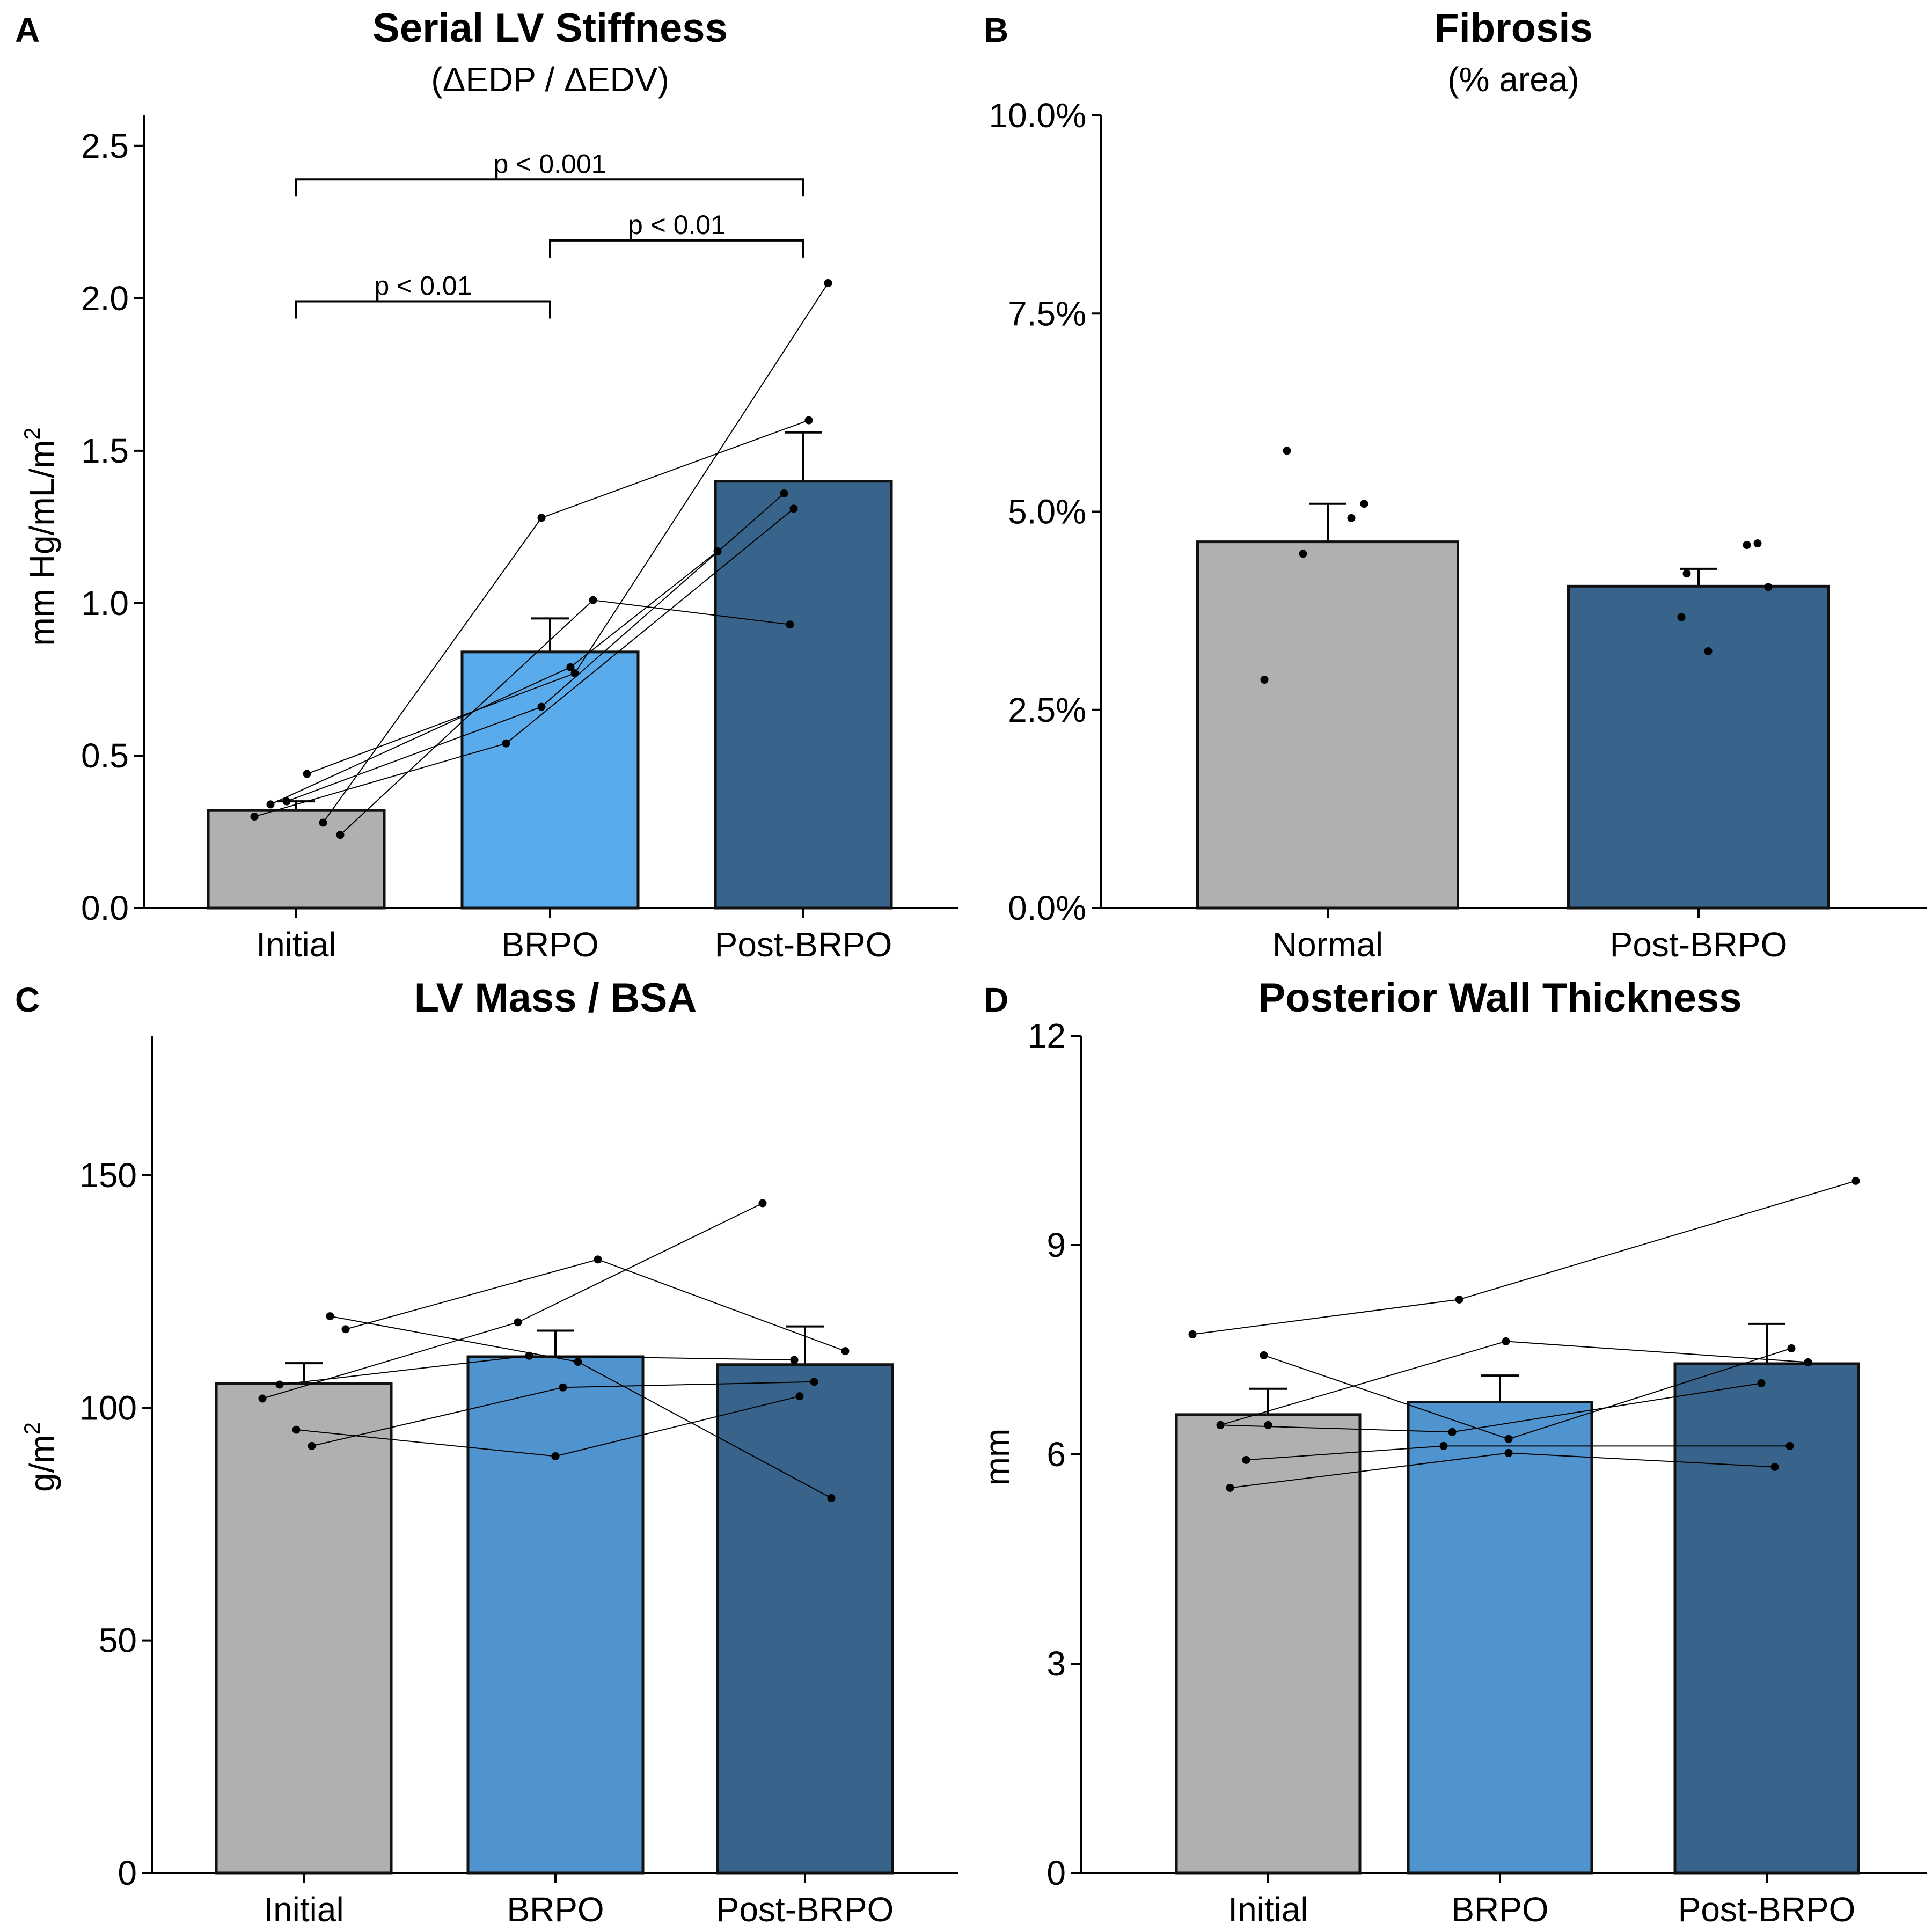  Describe the element at coordinates (1268, 1644) in the screenshot. I see `panel-d-bar-initial` at that location.